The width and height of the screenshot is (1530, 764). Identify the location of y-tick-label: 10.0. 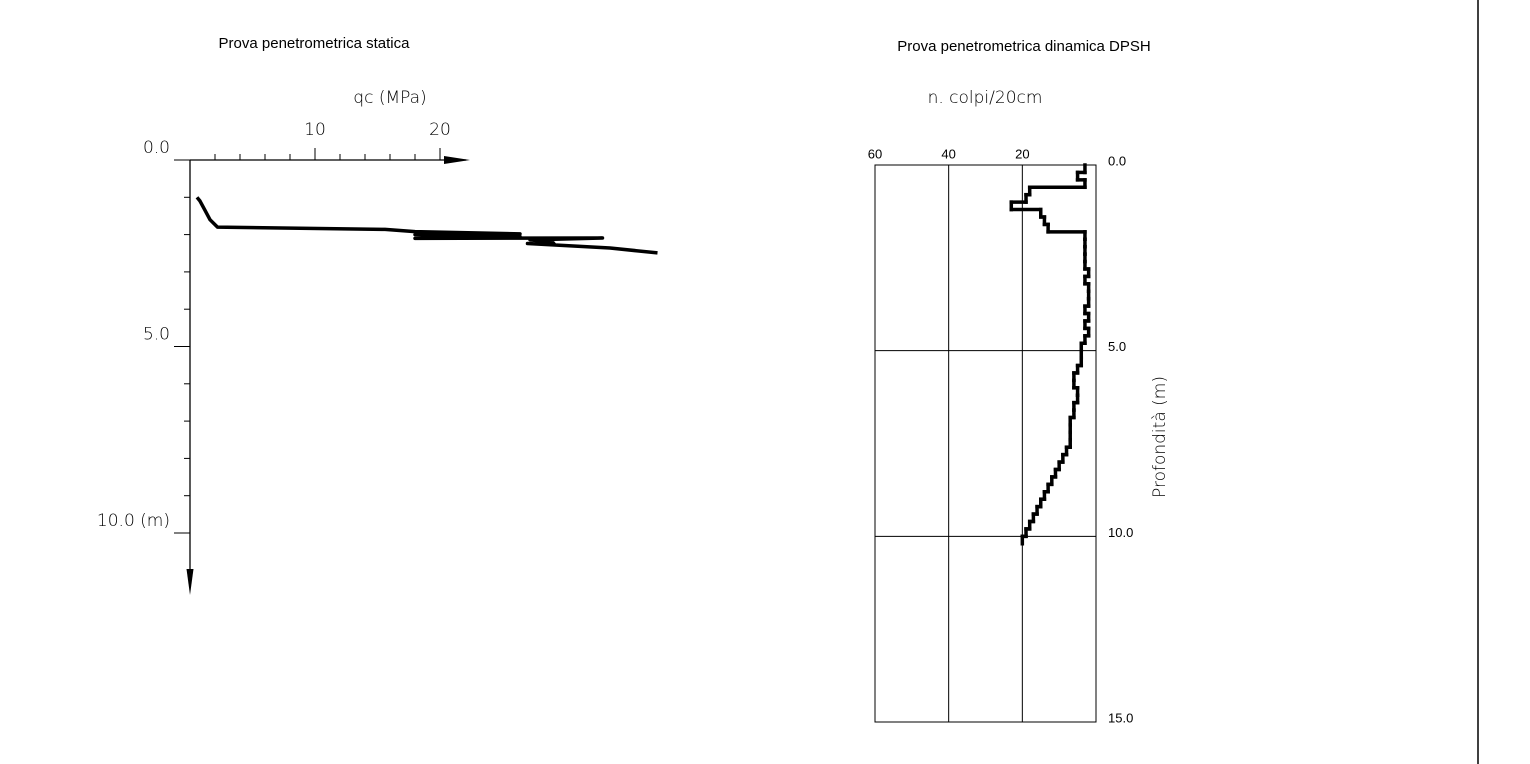
(1120, 532).